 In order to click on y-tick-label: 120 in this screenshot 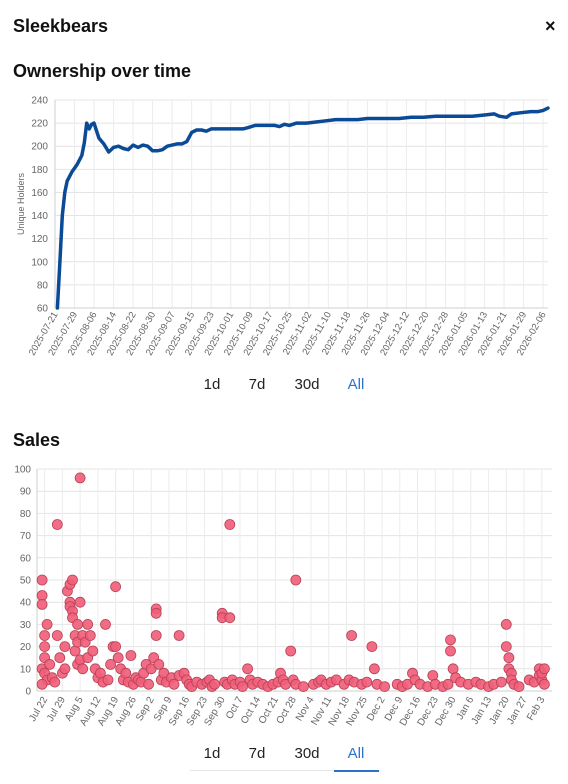, I will do `click(39, 239)`.